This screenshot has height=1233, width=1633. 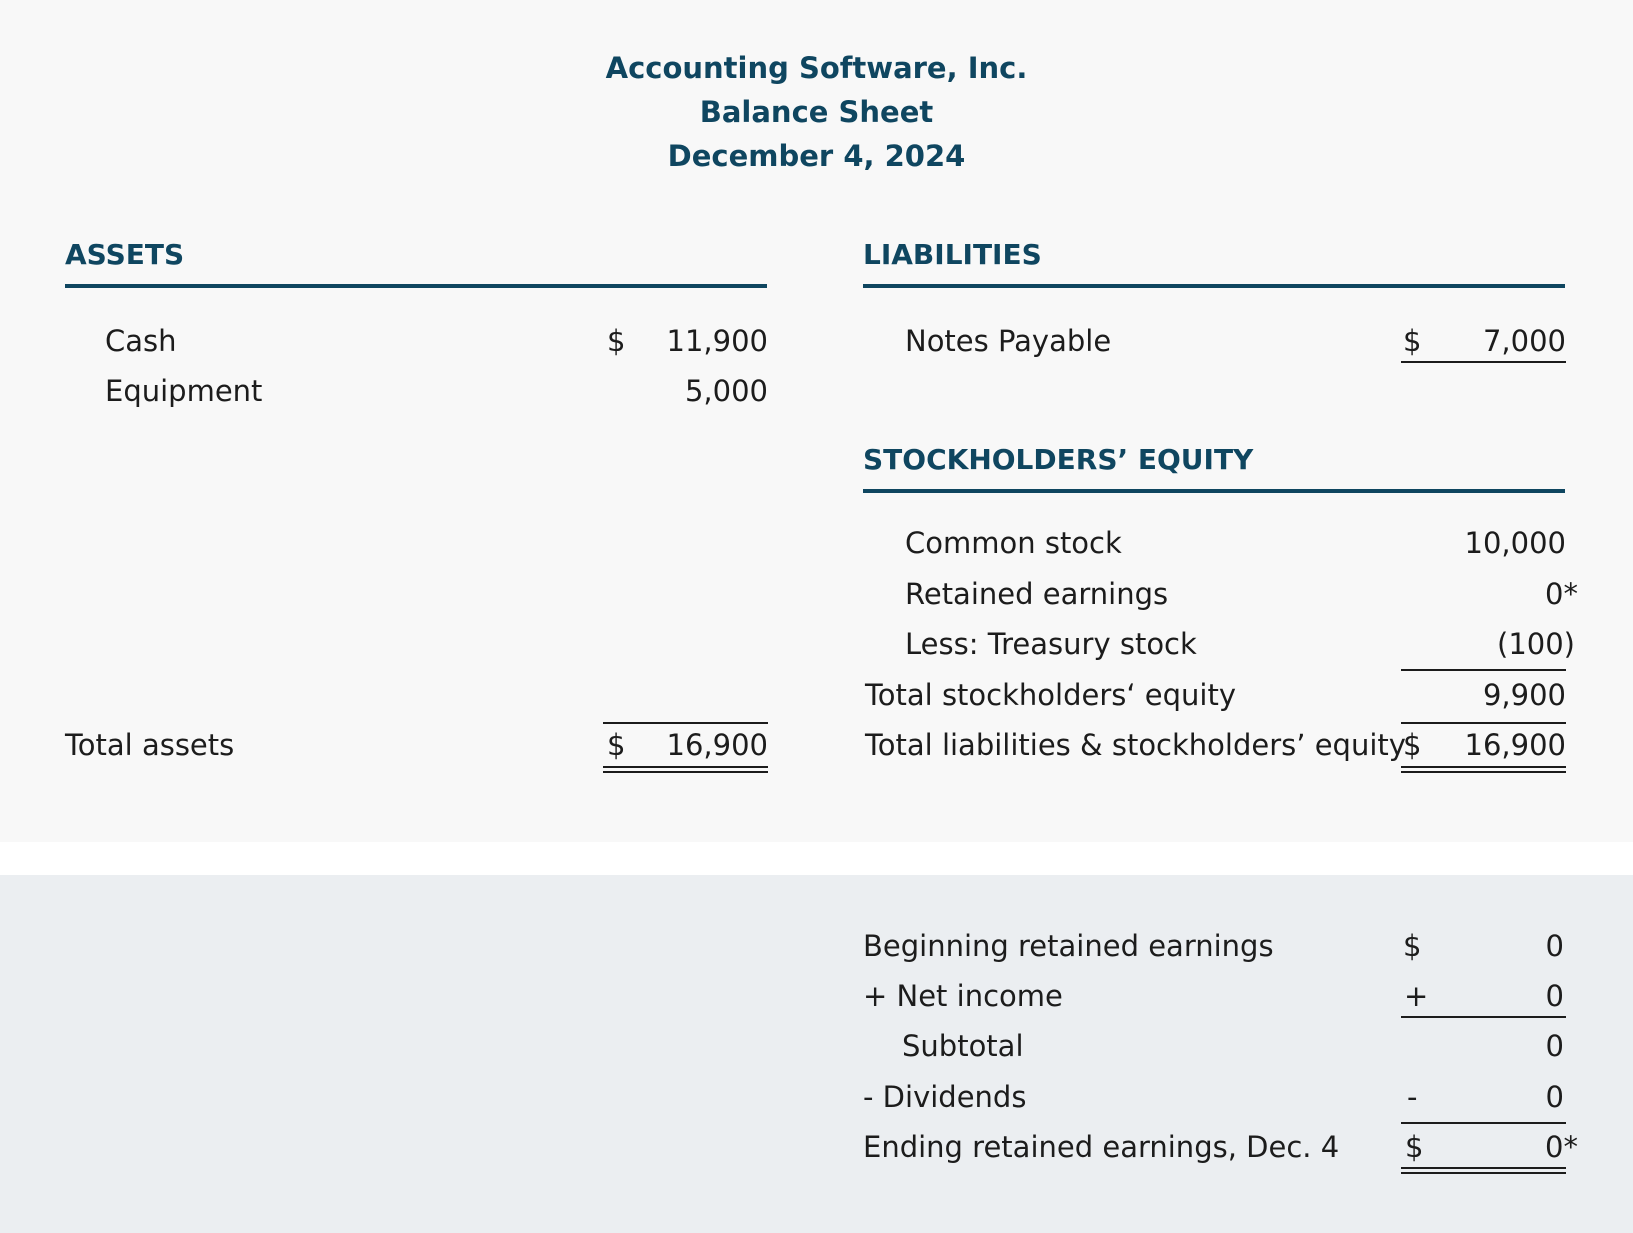 I want to click on total-liabilities-equity-label: Total liabilities & stockholders’ equity, so click(x=1135, y=745).